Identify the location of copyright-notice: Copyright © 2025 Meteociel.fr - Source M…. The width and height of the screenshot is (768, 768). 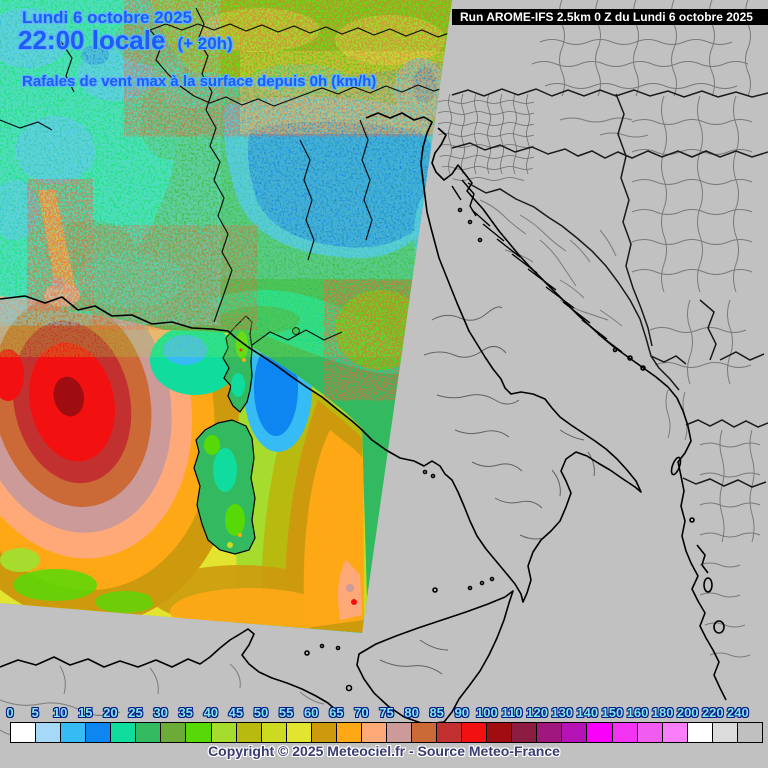
(384, 751).